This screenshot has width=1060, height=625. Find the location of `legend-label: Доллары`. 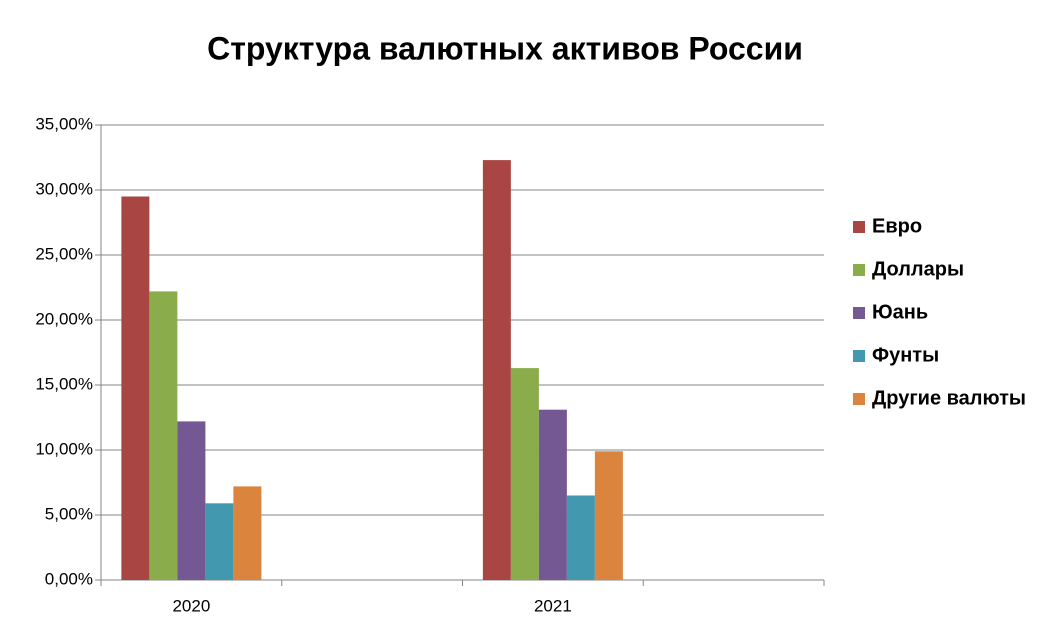

legend-label: Доллары is located at coordinates (918, 269).